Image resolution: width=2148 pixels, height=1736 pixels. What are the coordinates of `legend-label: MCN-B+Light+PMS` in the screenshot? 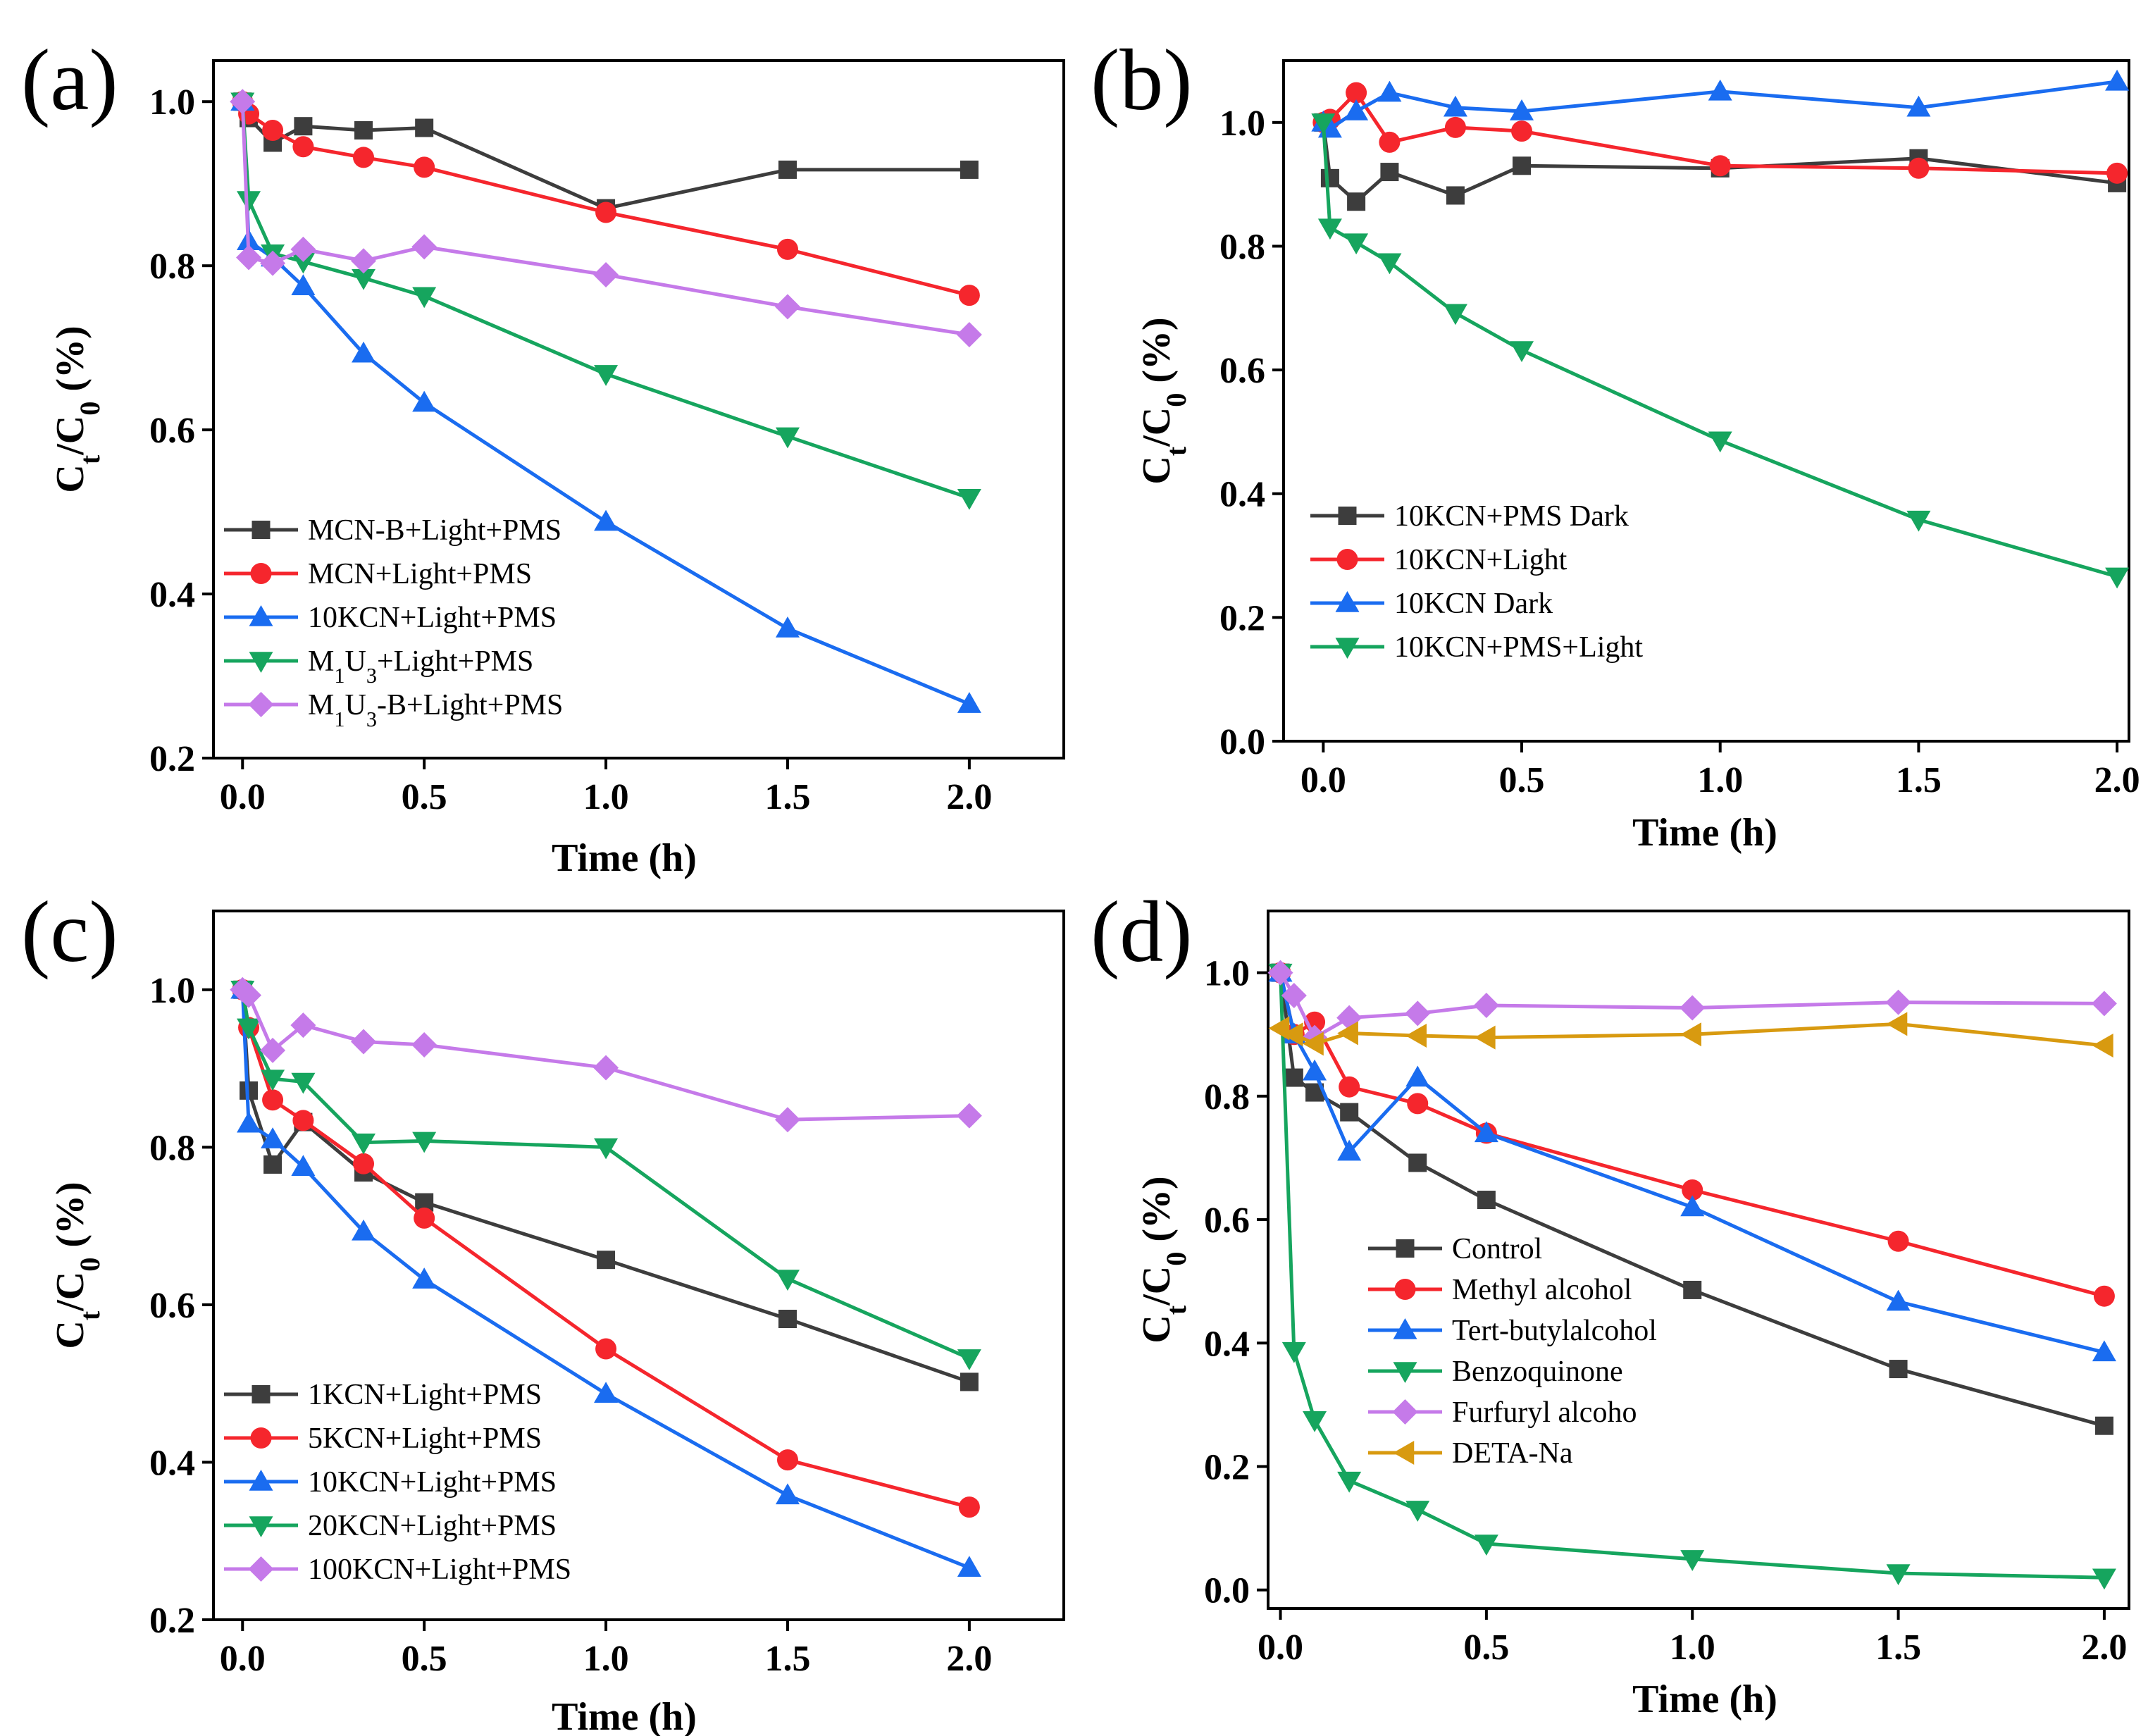 It's located at (434, 530).